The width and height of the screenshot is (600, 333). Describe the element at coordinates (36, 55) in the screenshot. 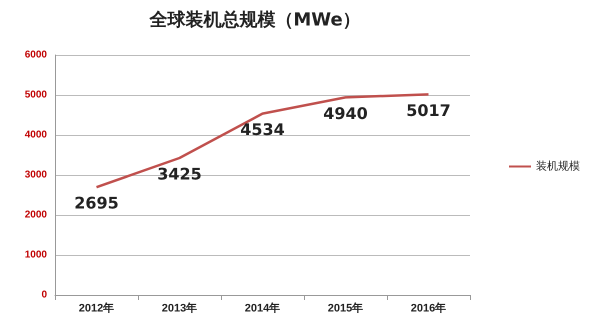

I see `y-tick-label: 6000` at that location.